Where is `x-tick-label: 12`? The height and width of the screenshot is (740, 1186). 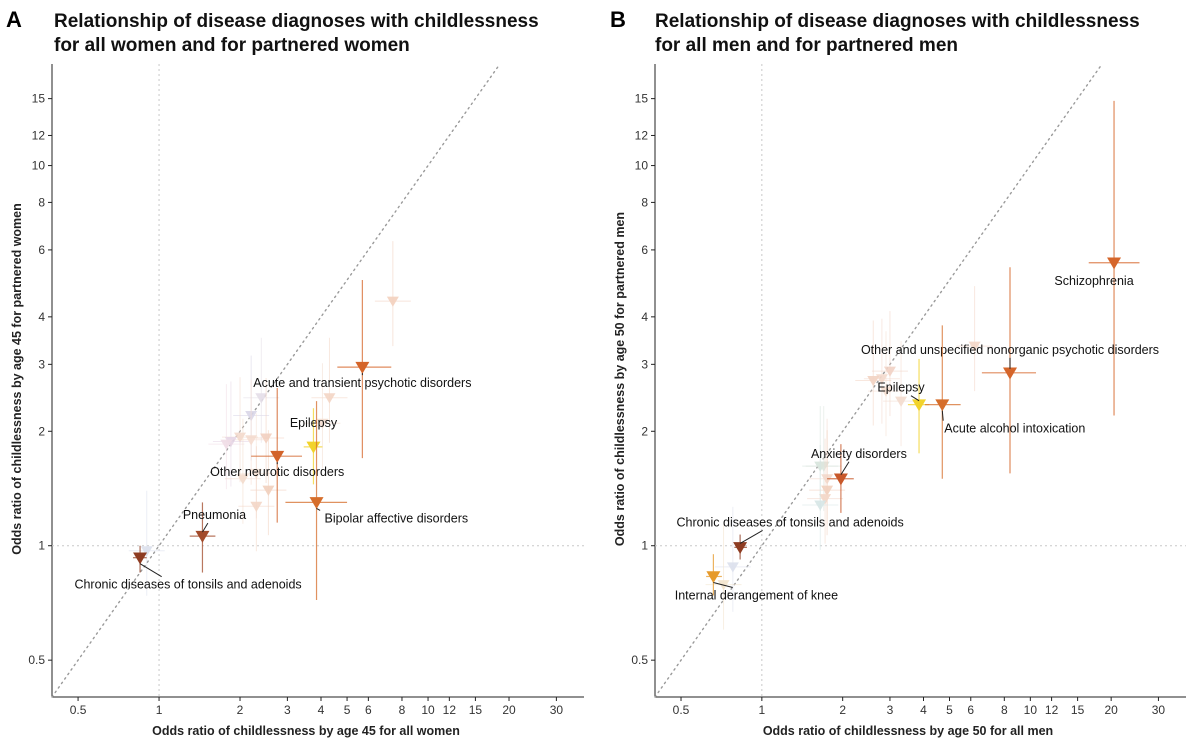
x-tick-label: 12 is located at coordinates (1052, 710).